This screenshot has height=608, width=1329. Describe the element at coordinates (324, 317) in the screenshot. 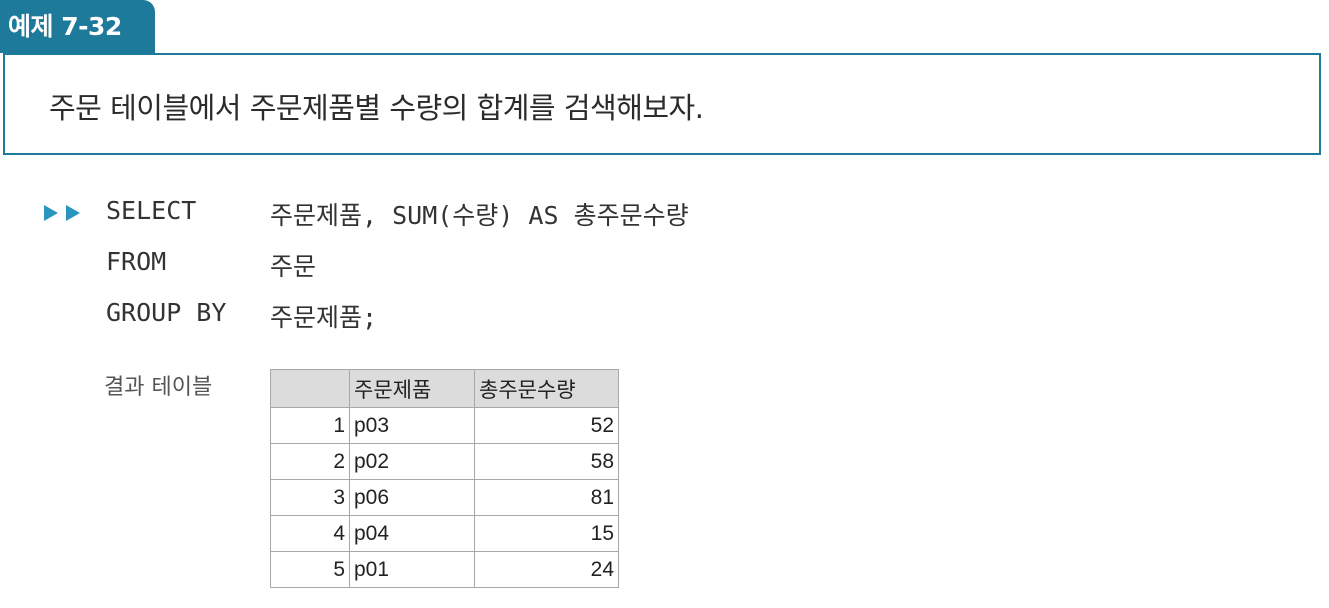

I see `sql-argument: 주문제품;` at that location.